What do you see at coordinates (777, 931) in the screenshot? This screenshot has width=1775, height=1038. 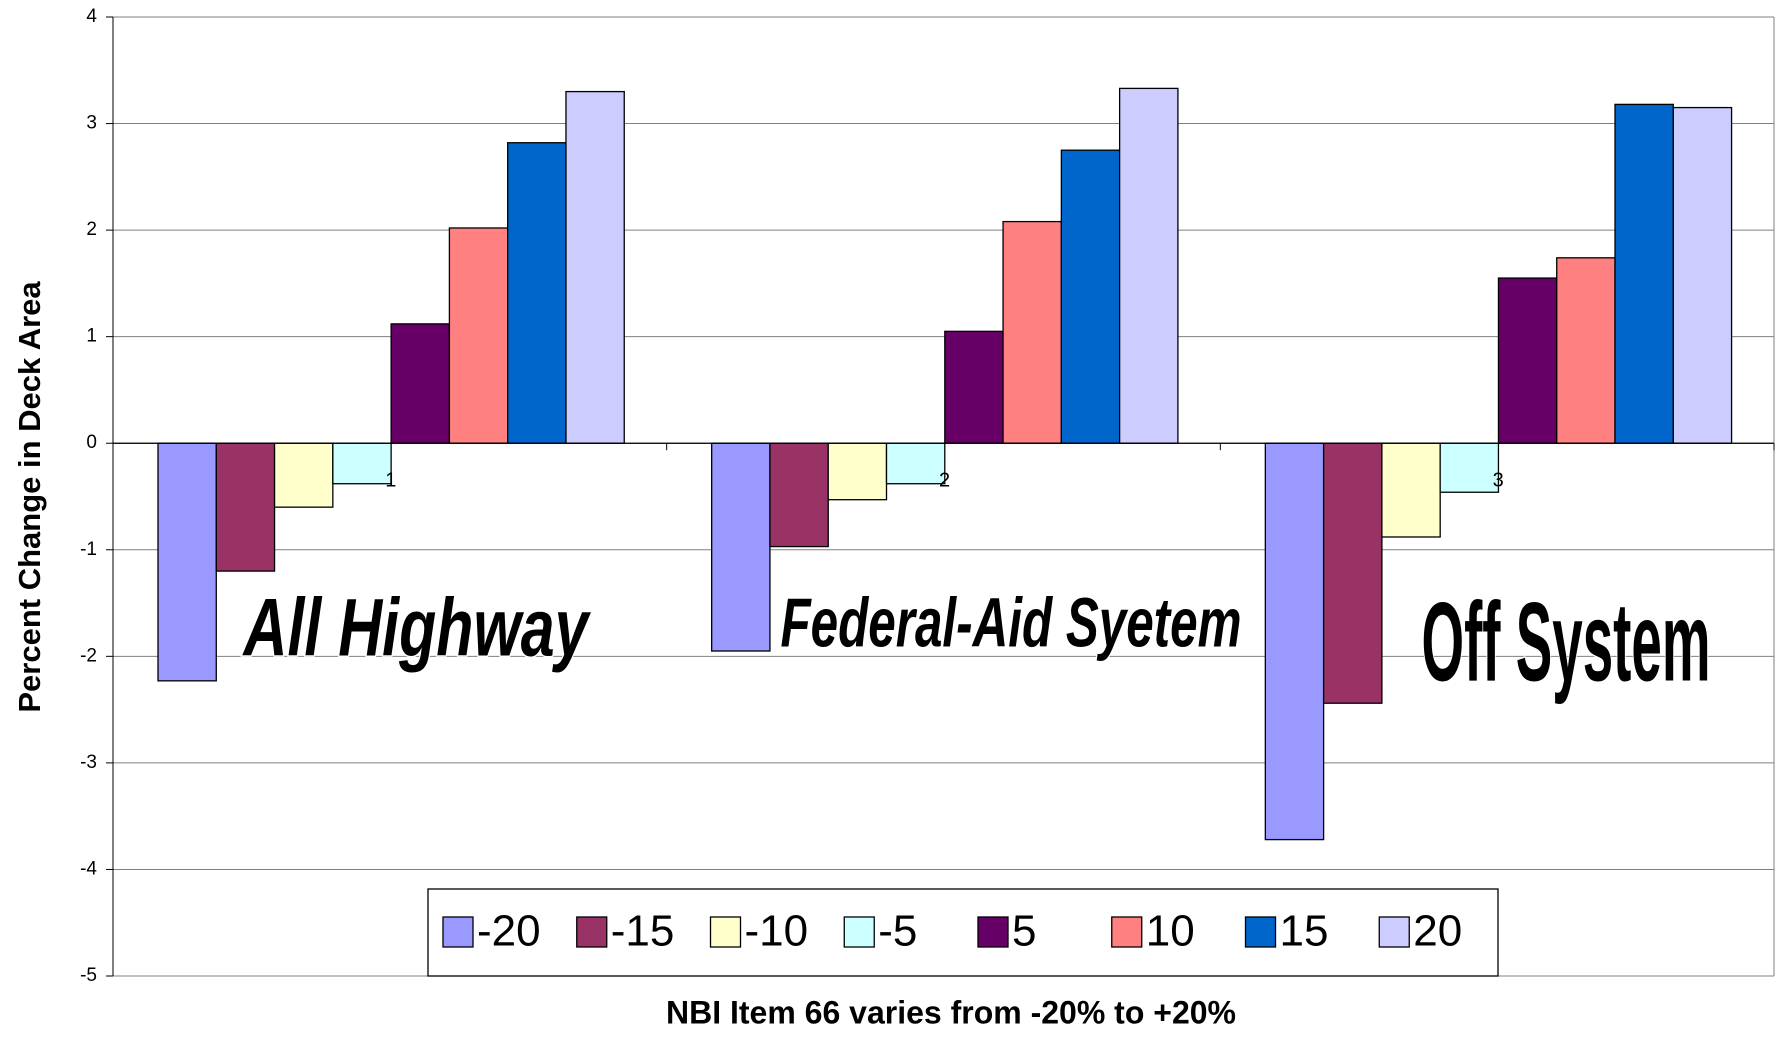 I see `legend-label: -10` at bounding box center [777, 931].